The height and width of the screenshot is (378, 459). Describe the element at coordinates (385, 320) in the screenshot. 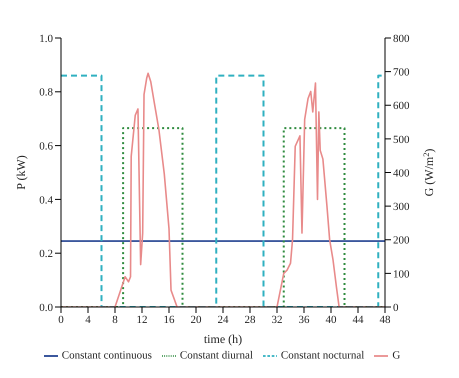

I see `x-tick-label: 48` at that location.